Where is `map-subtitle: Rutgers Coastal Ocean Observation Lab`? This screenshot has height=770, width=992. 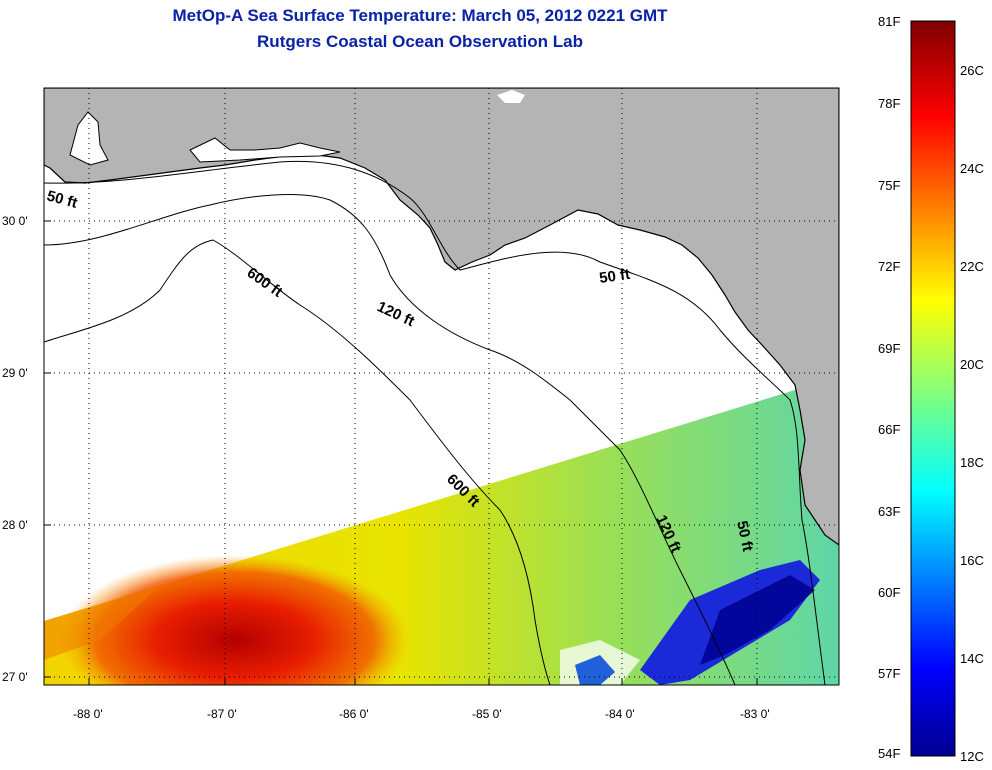 map-subtitle: Rutgers Coastal Ocean Observation Lab is located at coordinates (420, 41).